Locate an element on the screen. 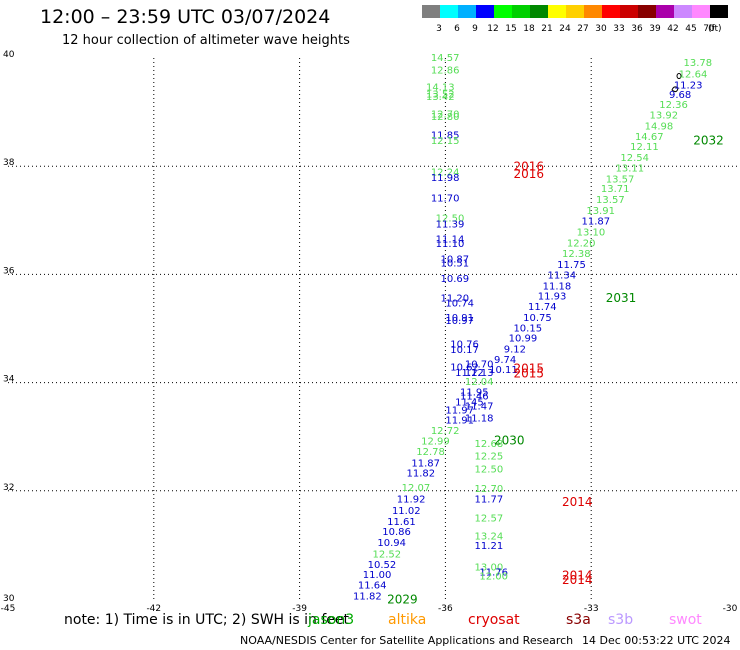 The width and height of the screenshot is (740, 650). wave-height-label: 10.87 is located at coordinates (455, 259).